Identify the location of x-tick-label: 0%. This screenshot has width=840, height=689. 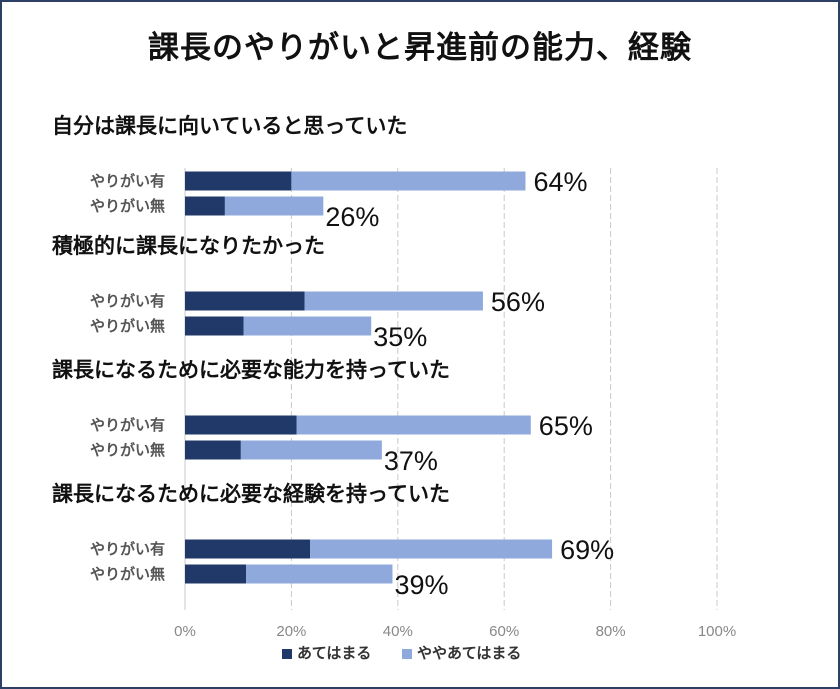
(185, 631).